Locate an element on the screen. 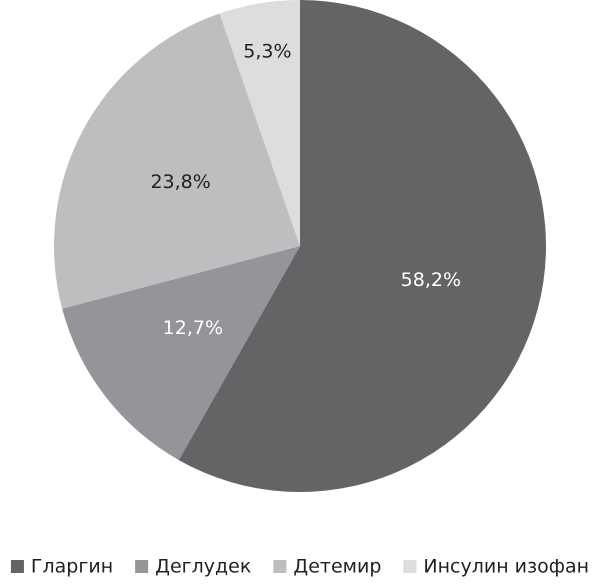  data-label: 5,3% is located at coordinates (267, 51).